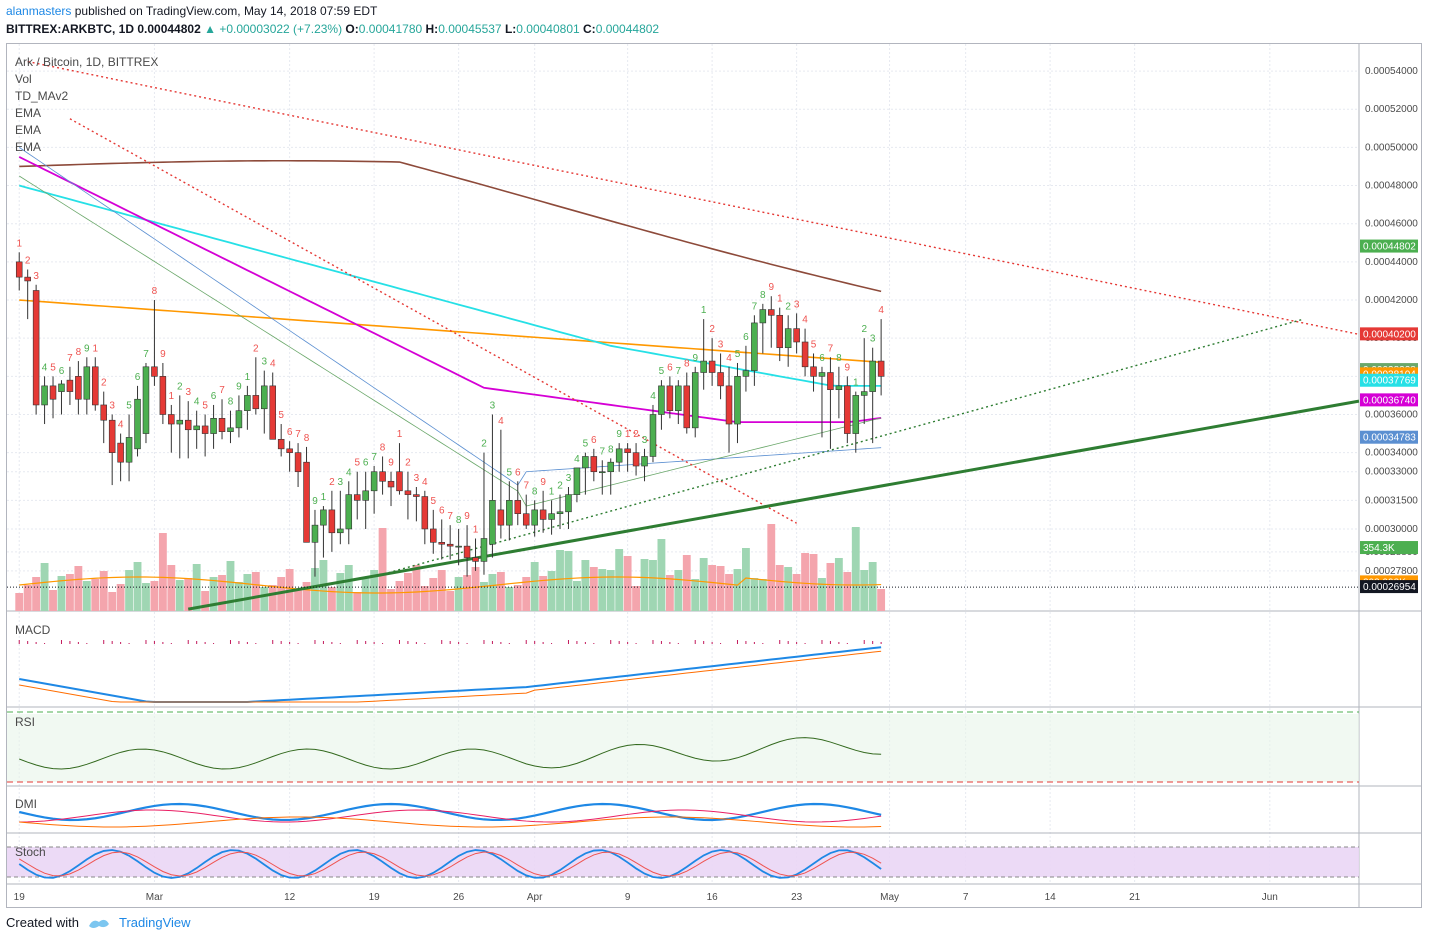 This screenshot has height=942, width=1429. What do you see at coordinates (450, 864) in the screenshot?
I see `stoch-k-line` at bounding box center [450, 864].